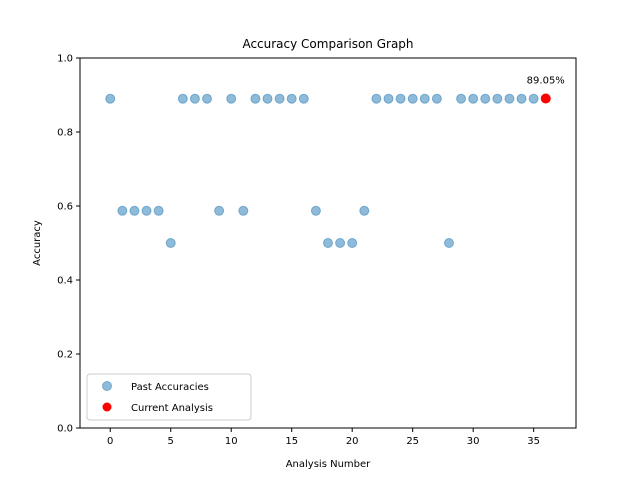 This screenshot has width=640, height=480. What do you see at coordinates (65, 59) in the screenshot?
I see `y-tick-label: 1.0` at bounding box center [65, 59].